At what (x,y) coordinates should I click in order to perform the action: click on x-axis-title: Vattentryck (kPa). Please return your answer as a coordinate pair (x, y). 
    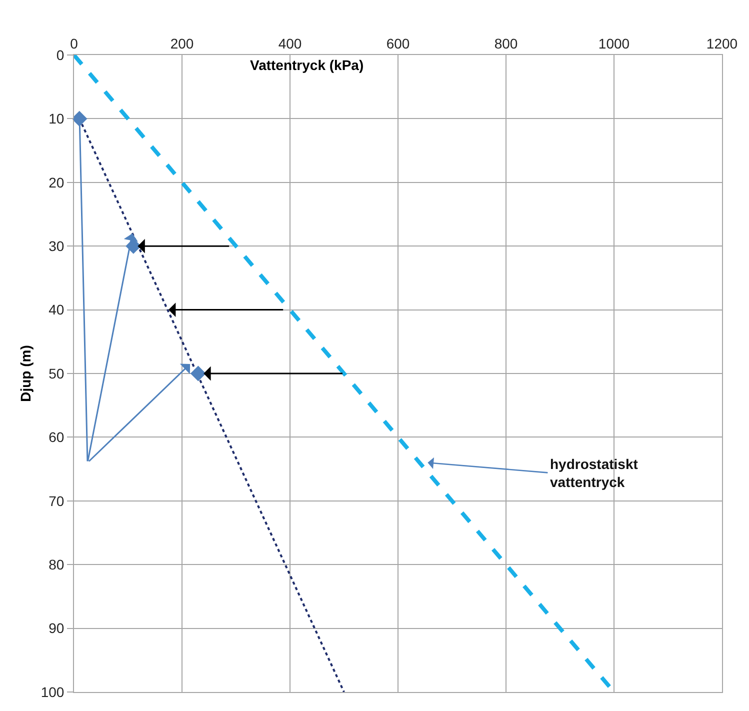
    Looking at the image, I should click on (307, 65).